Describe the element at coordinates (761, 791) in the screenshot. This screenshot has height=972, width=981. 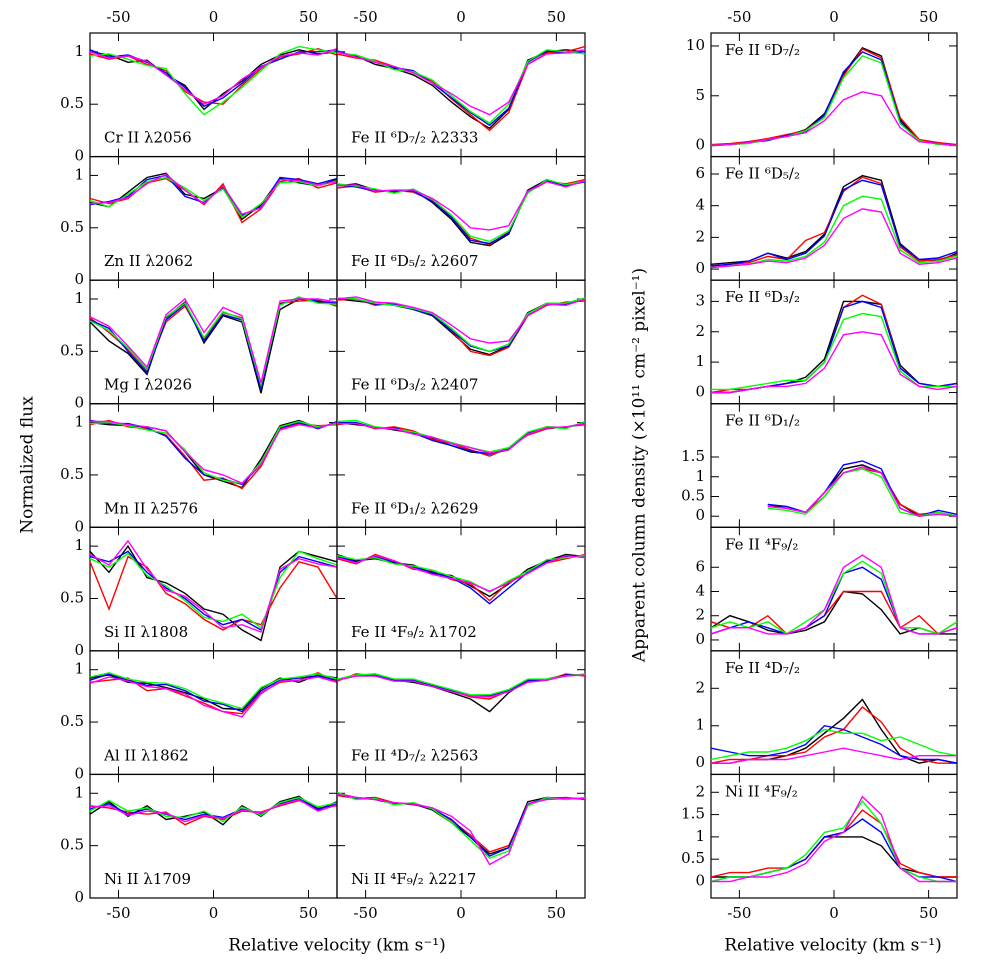
I see `panel-label: Ni II ⁴F₉/₂` at that location.